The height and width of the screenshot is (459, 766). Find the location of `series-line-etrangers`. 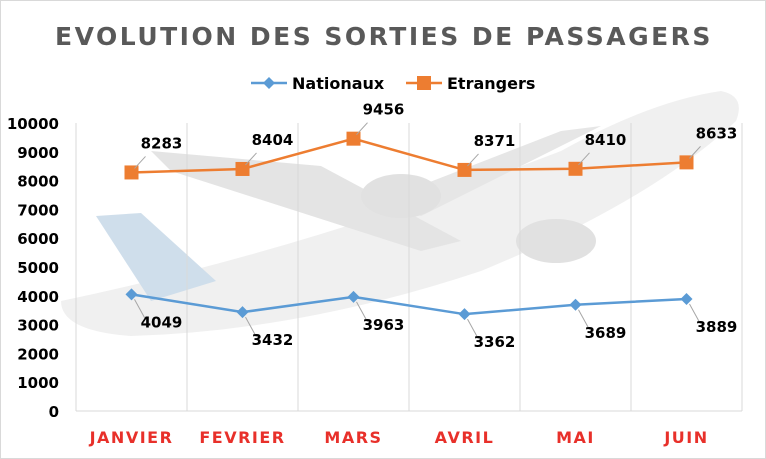

series-line-etrangers is located at coordinates (409, 155).